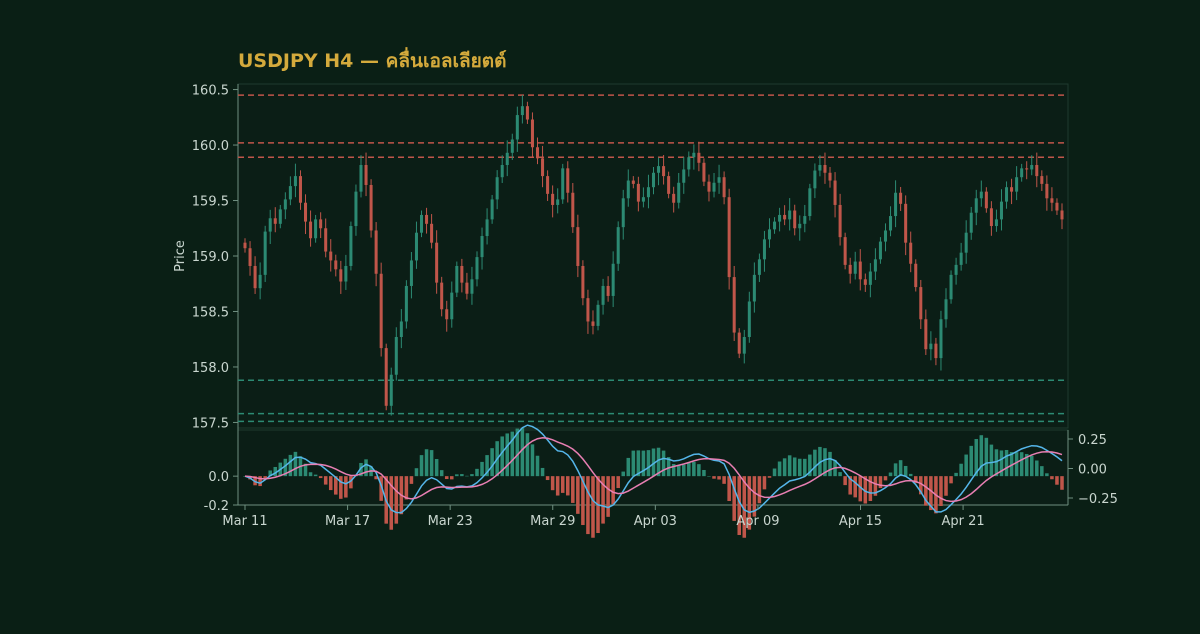 This screenshot has height=634, width=1200. Describe the element at coordinates (180, 256) in the screenshot. I see `y-axis-label: Price` at that location.